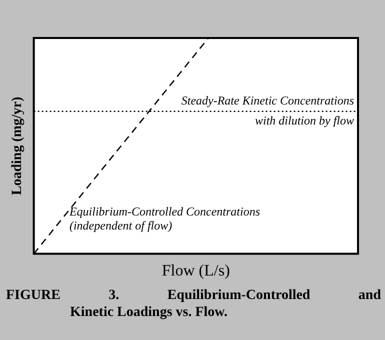 This screenshot has width=385, height=340. Describe the element at coordinates (164, 218) in the screenshot. I see `annotation: Equilibrium-Controlled Concentrations (independent of flow)` at that location.